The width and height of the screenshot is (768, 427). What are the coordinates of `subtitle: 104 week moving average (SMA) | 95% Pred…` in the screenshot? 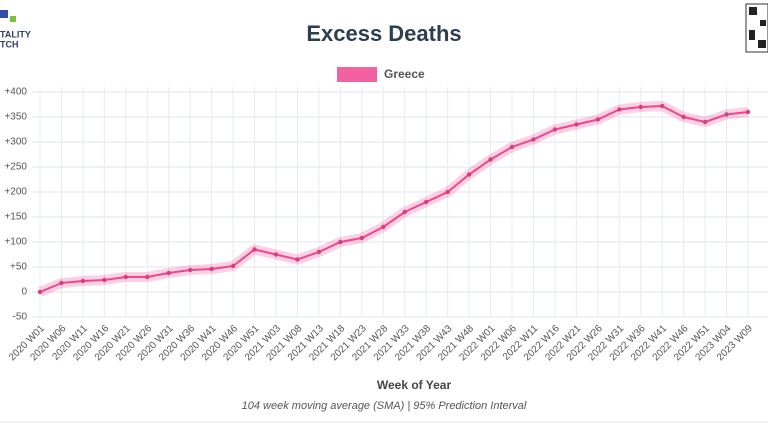 It's located at (384, 406).